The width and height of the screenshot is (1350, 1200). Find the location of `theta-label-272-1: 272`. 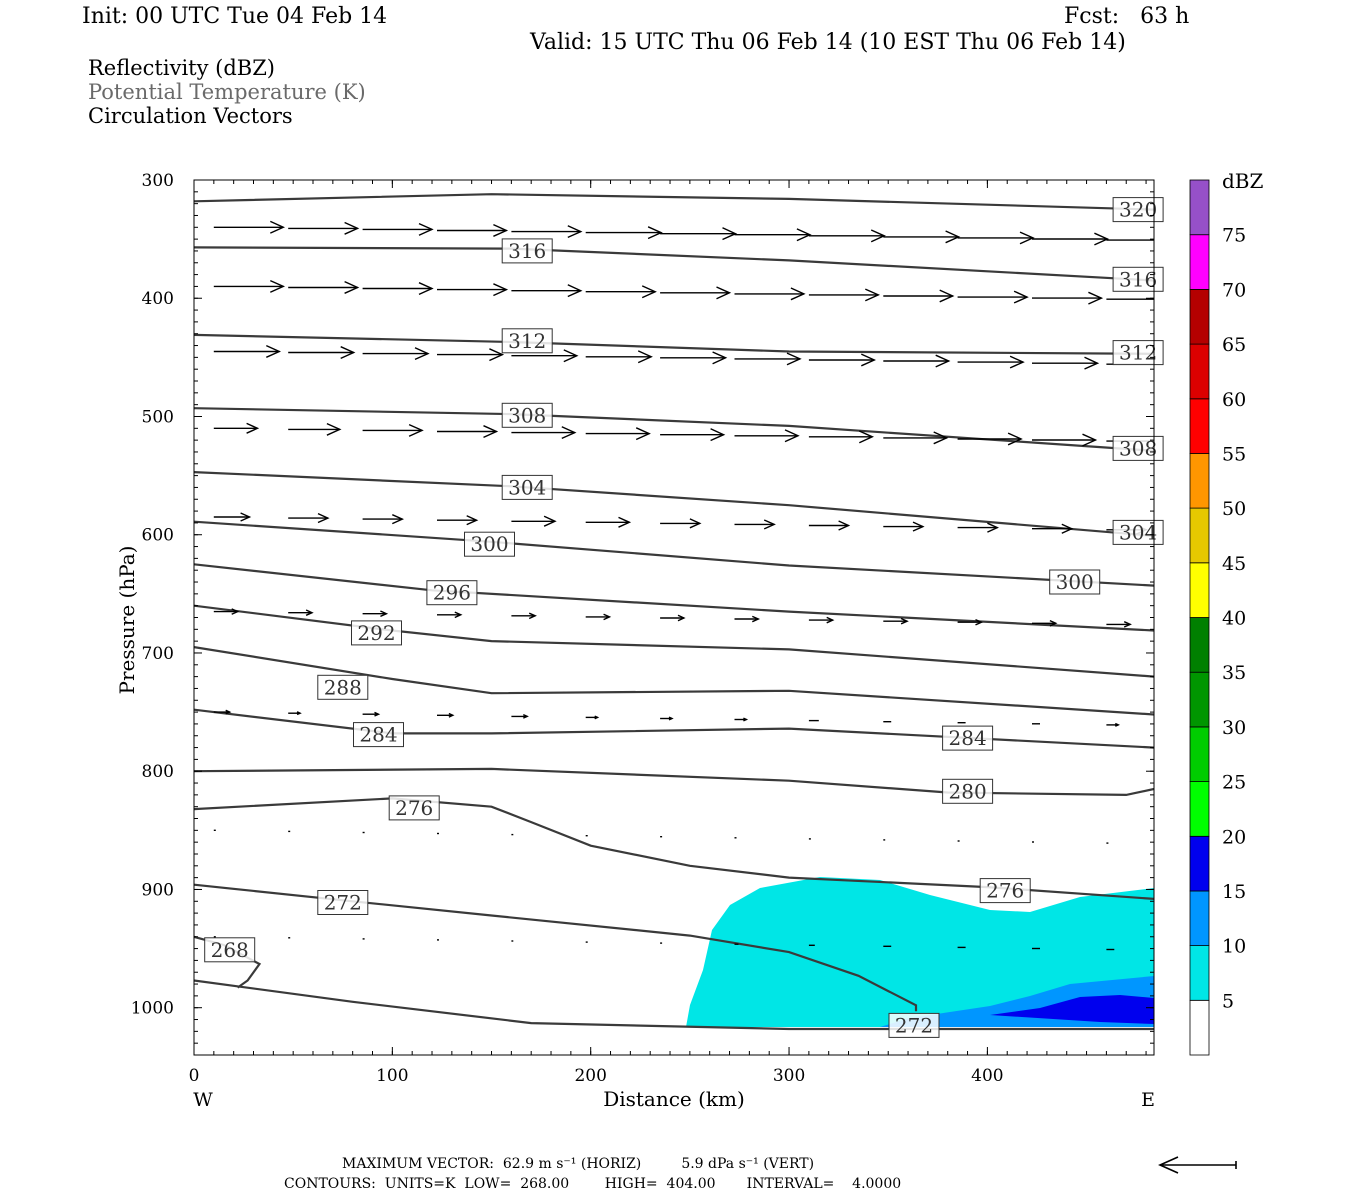

theta-label-272-1: 272 is located at coordinates (914, 1025).